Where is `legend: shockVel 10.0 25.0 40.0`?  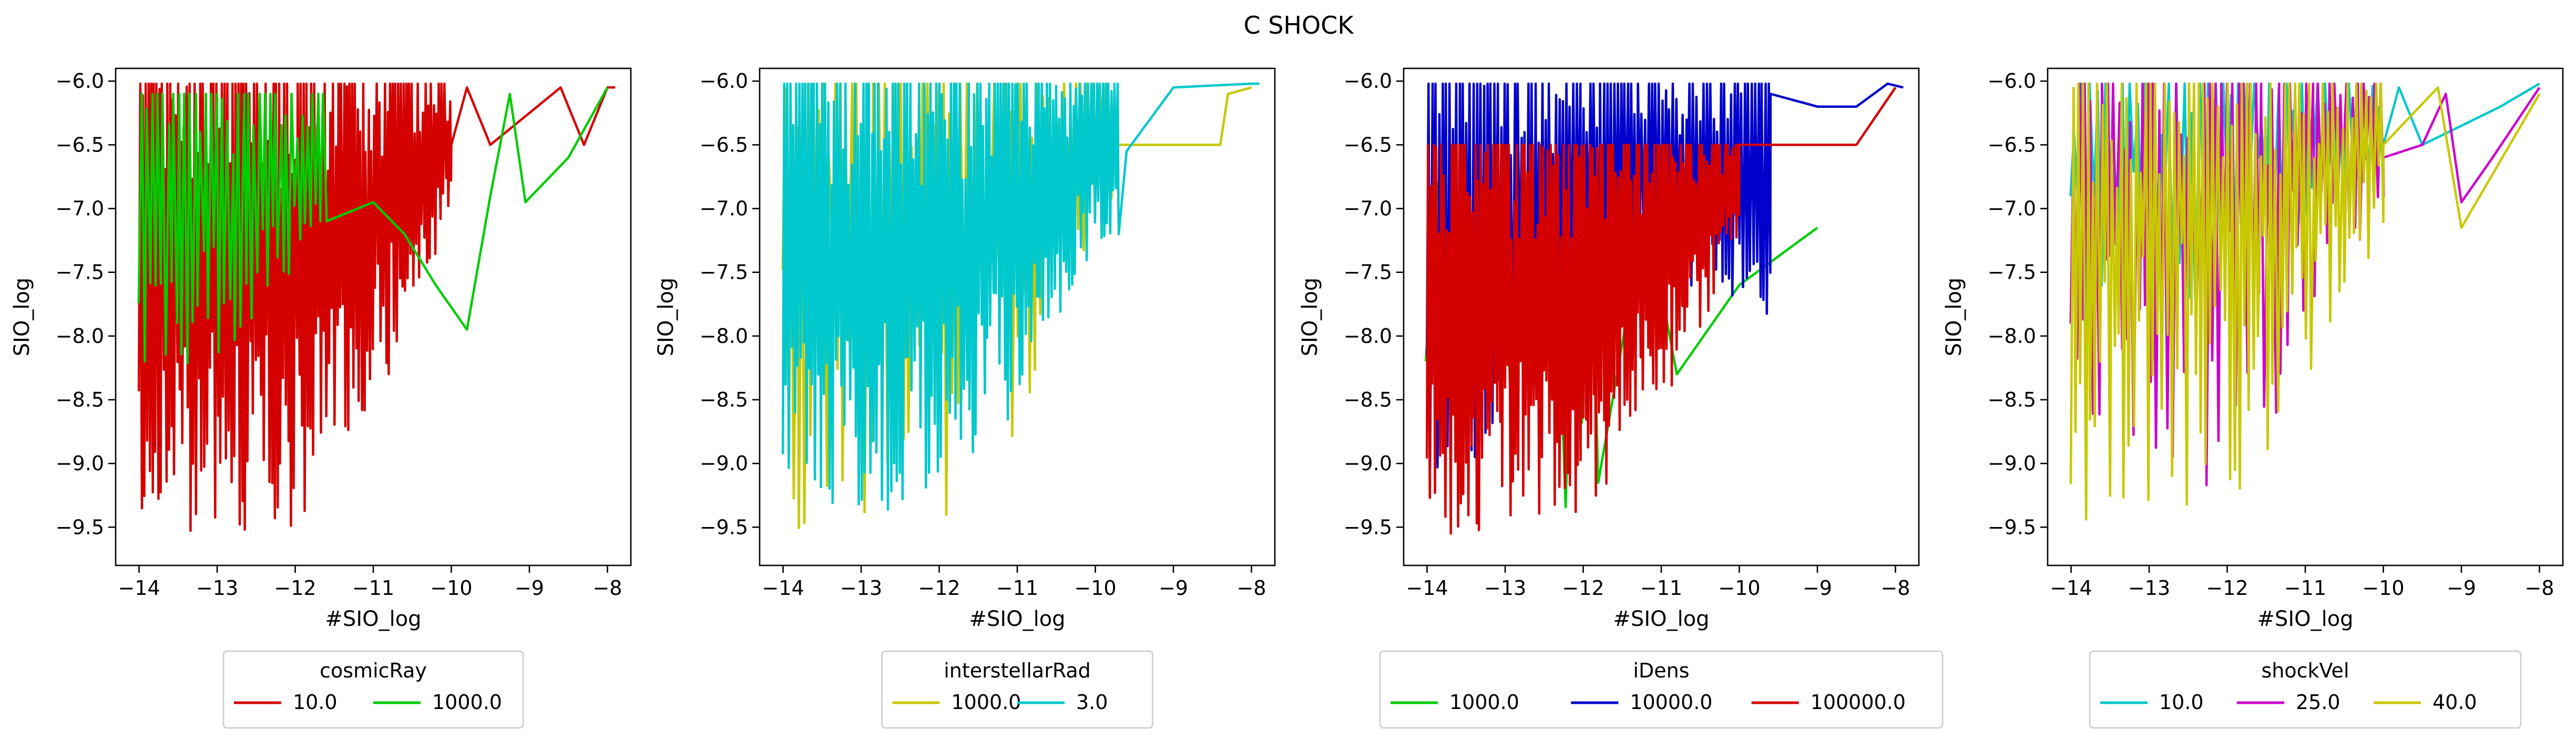 legend: shockVel 10.0 25.0 40.0 is located at coordinates (2305, 689).